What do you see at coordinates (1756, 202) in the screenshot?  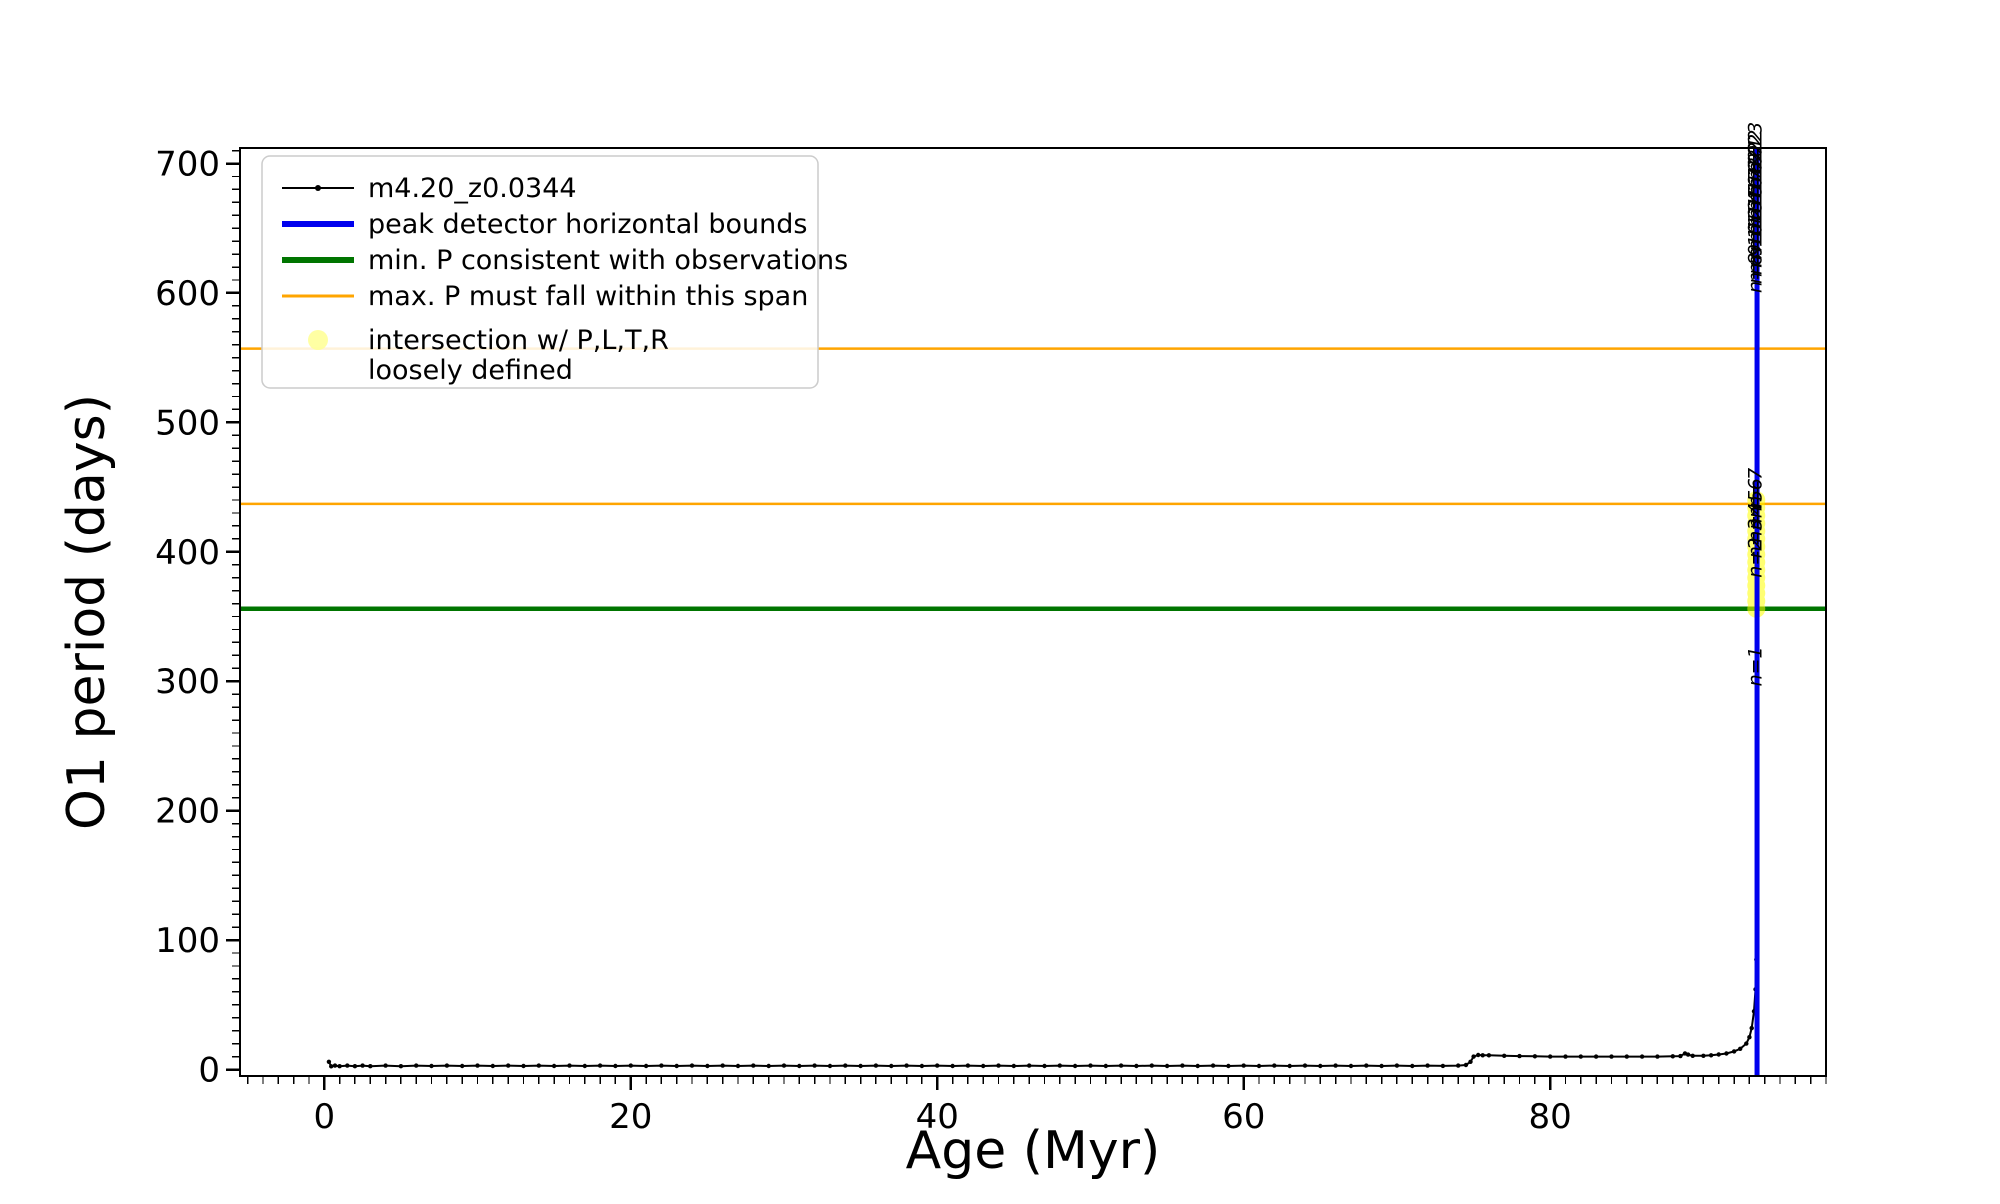 I see `annotation-n-label: n=16` at bounding box center [1756, 202].